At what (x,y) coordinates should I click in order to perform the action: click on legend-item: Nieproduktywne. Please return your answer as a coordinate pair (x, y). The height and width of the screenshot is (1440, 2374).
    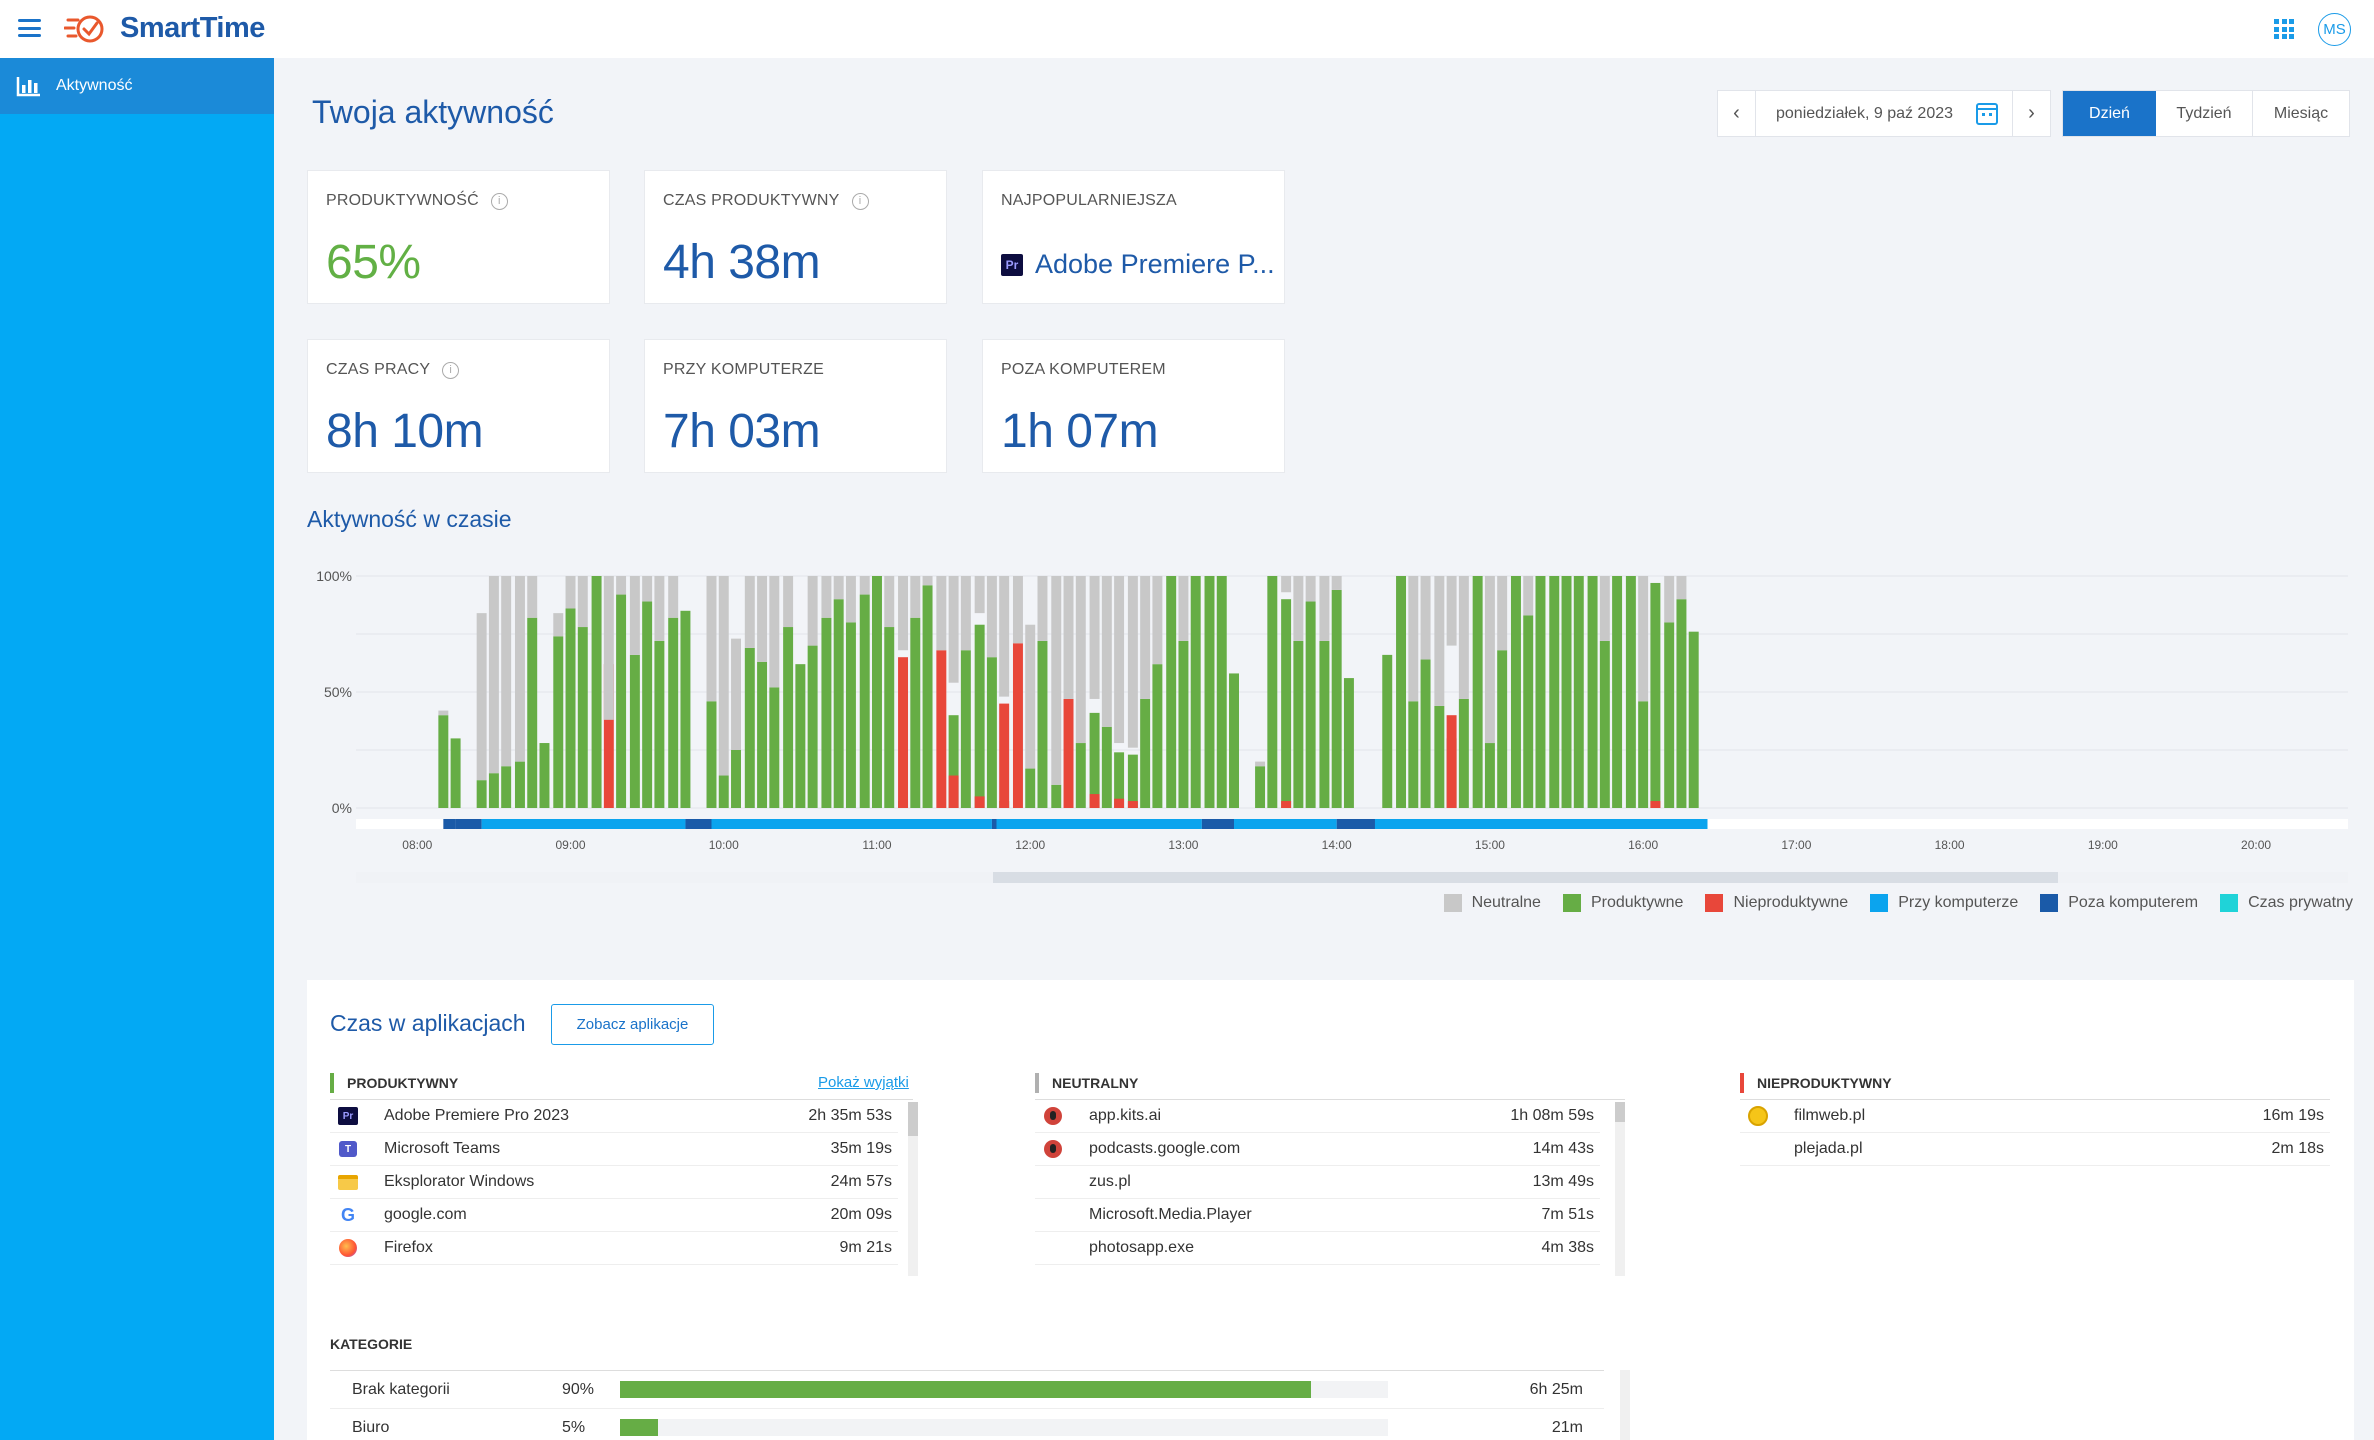
    Looking at the image, I should click on (1776, 903).